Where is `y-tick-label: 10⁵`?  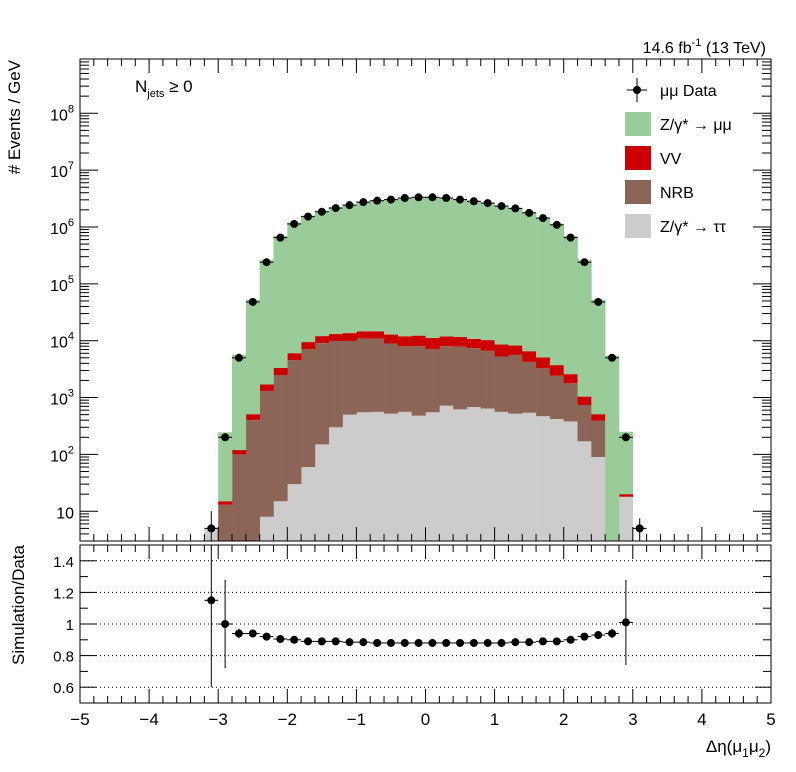 y-tick-label: 10⁵ is located at coordinates (62, 284).